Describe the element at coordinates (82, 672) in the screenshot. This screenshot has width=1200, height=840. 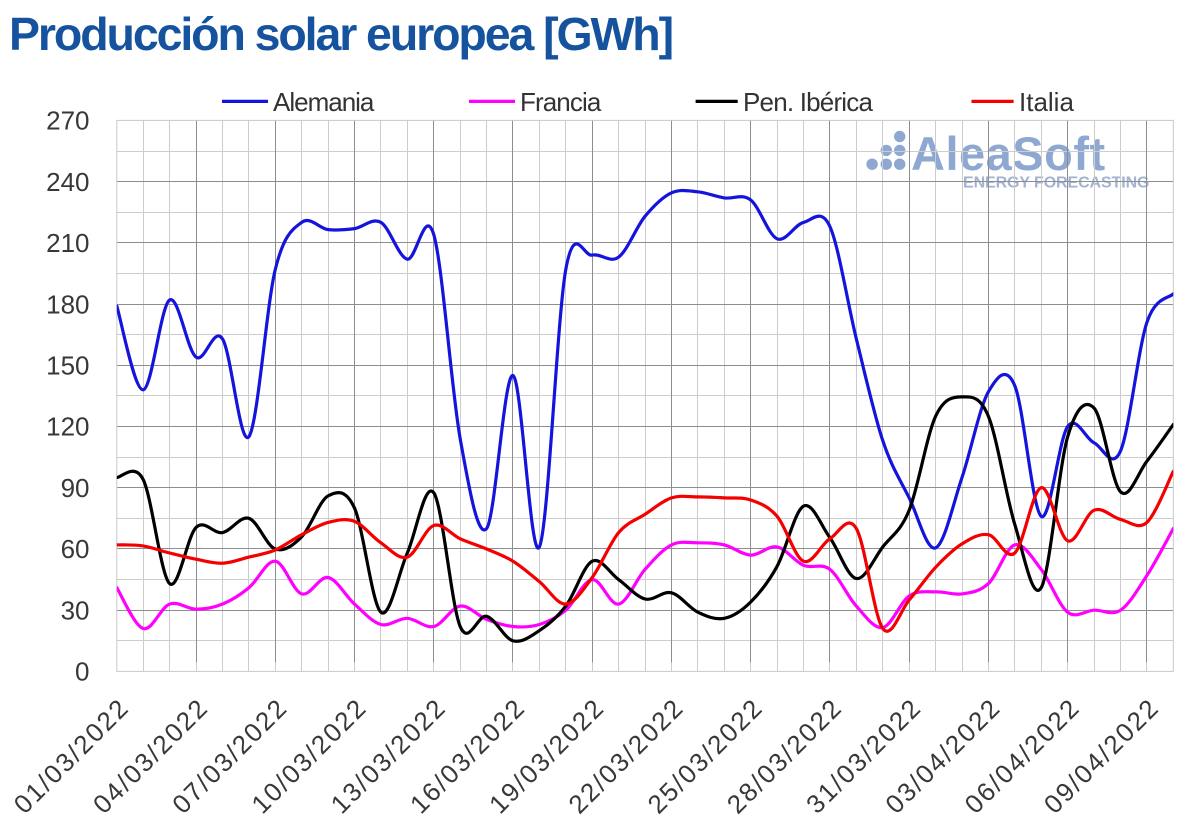
I see `svg-text: 0` at that location.